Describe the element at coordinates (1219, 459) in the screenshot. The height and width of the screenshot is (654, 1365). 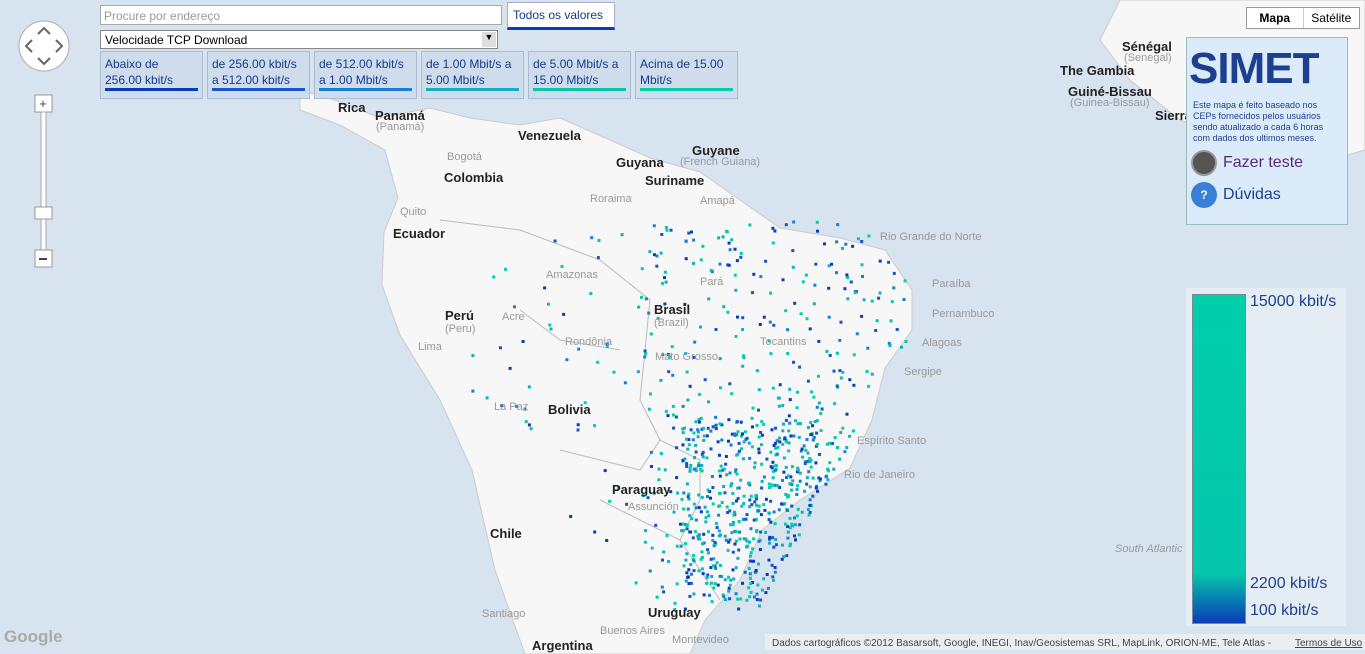
I see `scale-bar` at that location.